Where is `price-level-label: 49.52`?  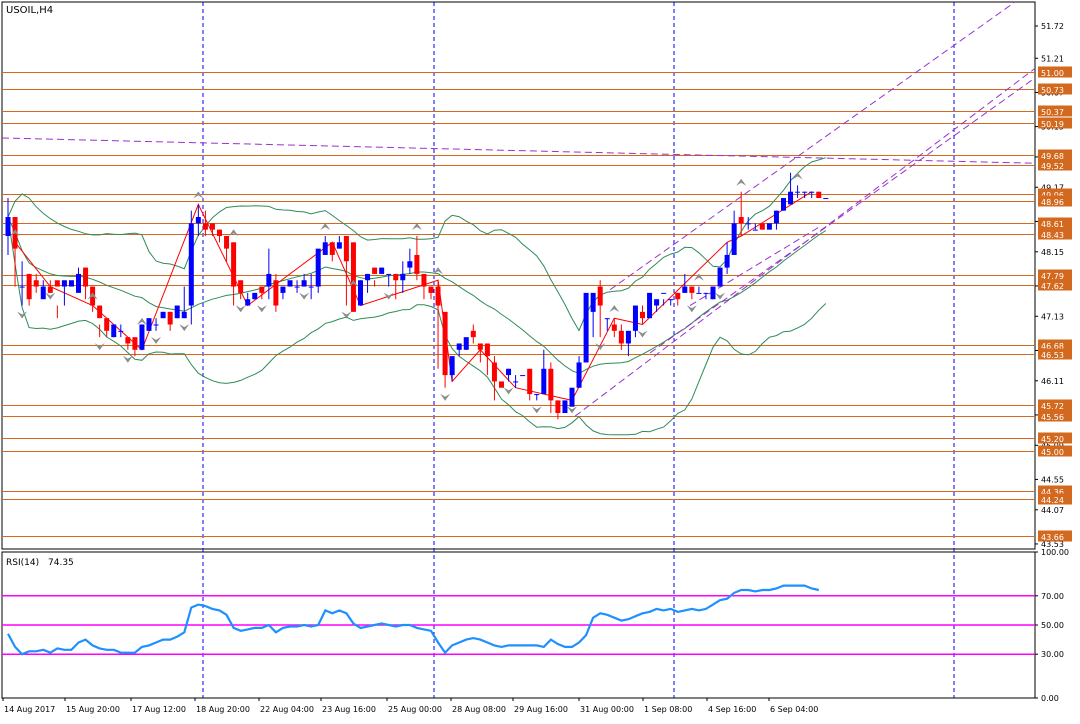 price-level-label: 49.52 is located at coordinates (1052, 166).